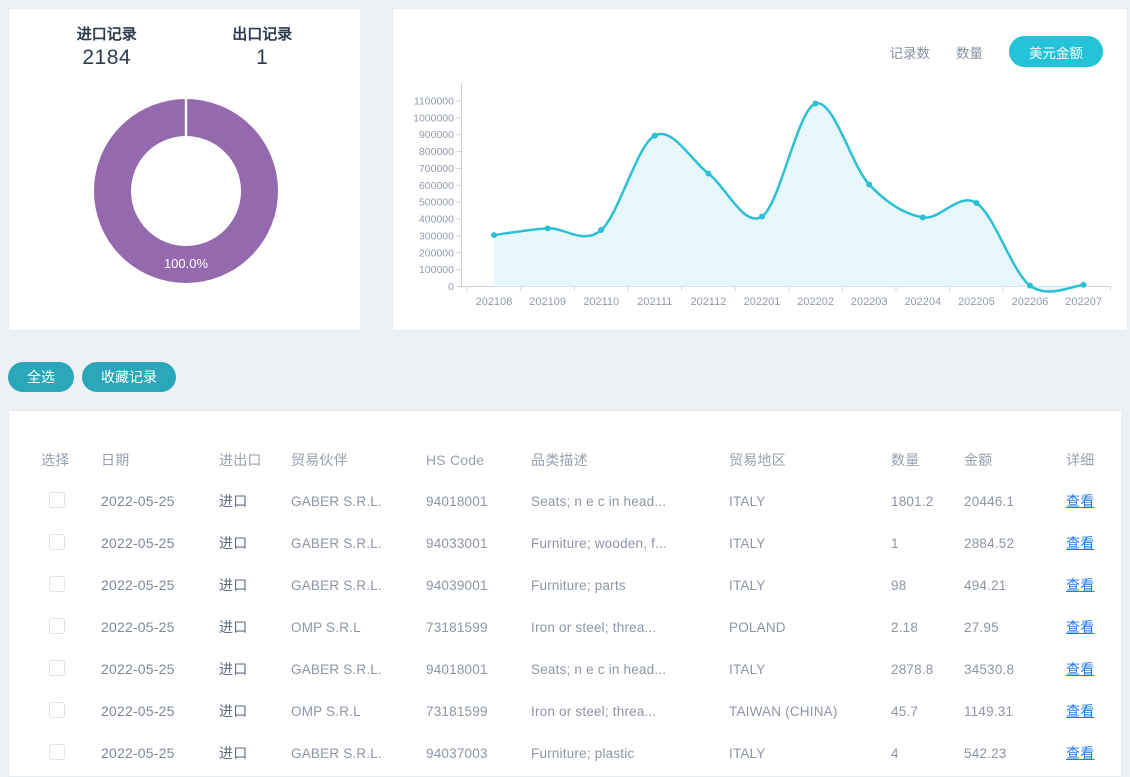  I want to click on export-records-stat: 出口记录 1, so click(262, 48).